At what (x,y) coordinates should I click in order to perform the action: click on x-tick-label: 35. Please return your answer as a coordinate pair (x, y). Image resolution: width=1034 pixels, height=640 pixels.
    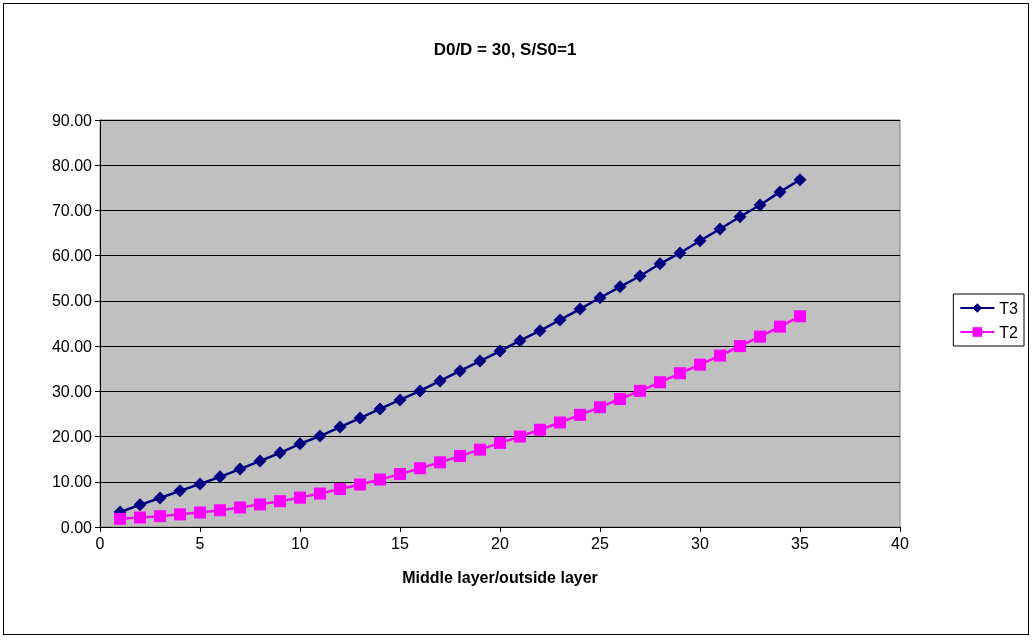
    Looking at the image, I should click on (800, 543).